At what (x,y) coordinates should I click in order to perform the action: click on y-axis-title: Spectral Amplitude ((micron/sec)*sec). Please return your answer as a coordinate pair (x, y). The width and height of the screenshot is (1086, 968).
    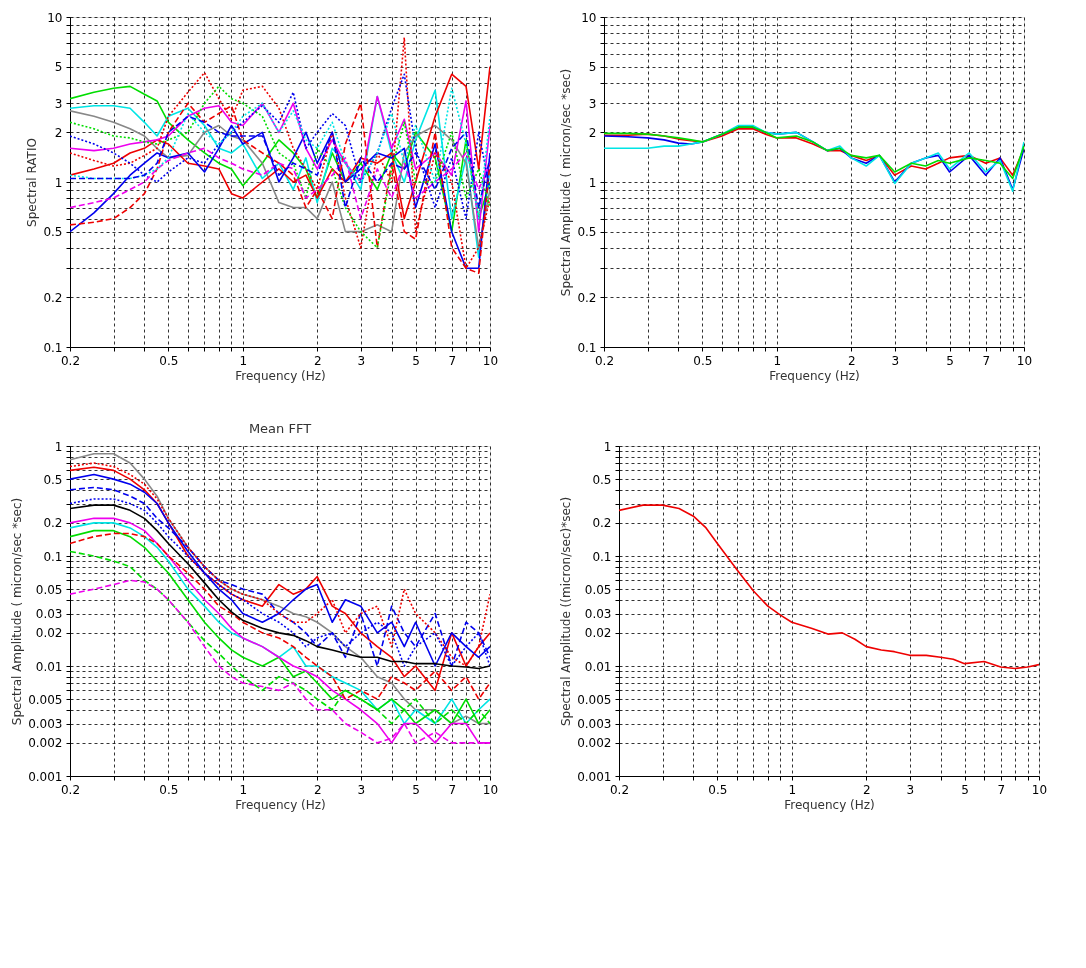
    Looking at the image, I should click on (566, 611).